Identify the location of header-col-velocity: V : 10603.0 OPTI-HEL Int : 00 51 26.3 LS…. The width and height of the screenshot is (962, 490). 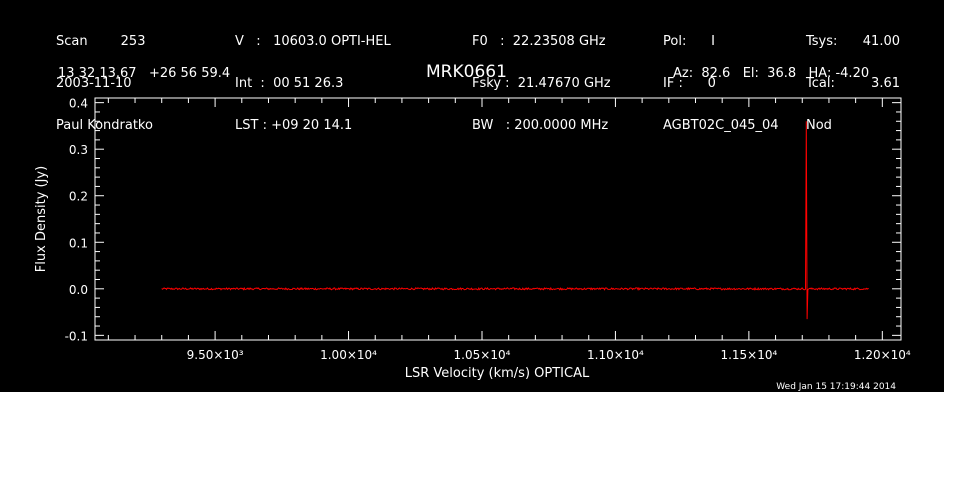
(313, 84).